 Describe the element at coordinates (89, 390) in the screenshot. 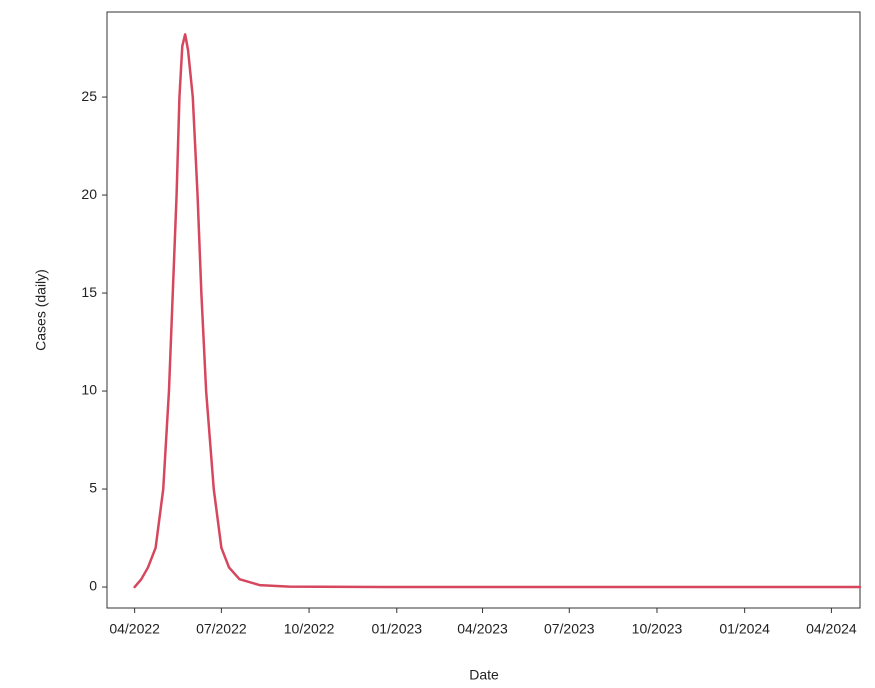

I see `y-tick-label: 10` at that location.